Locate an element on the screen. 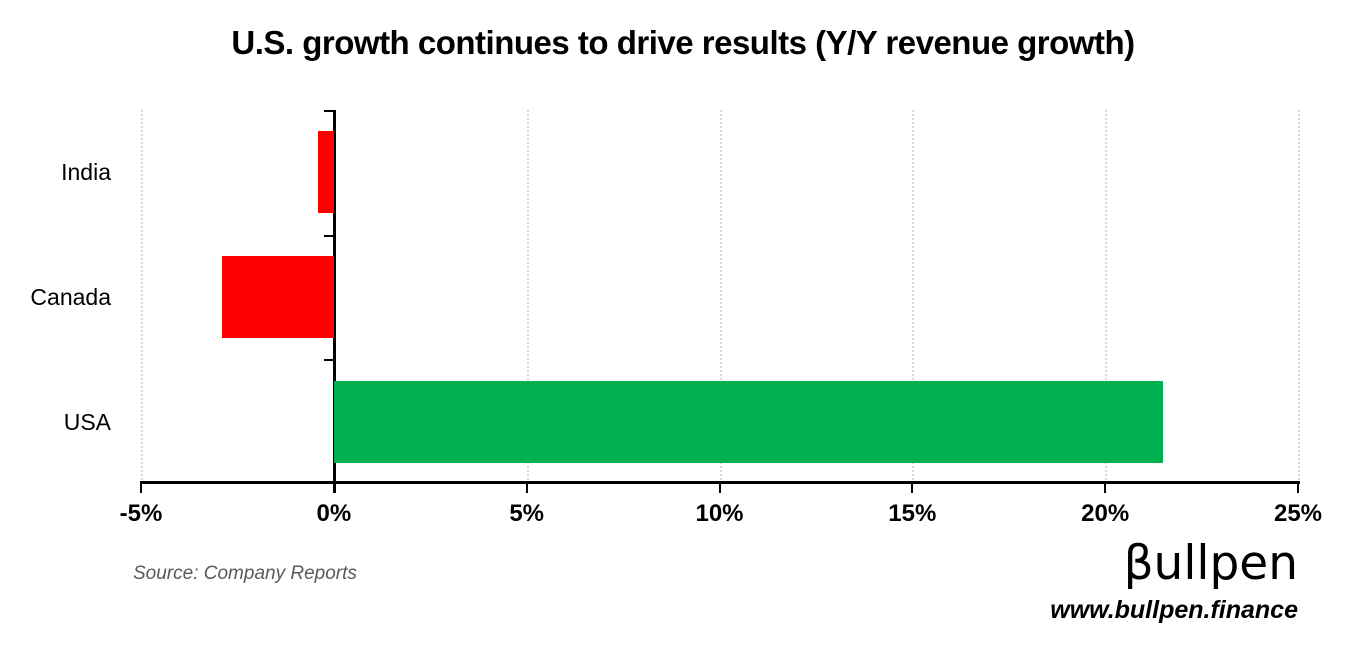 The width and height of the screenshot is (1366, 670). x-axis-tick-25% is located at coordinates (1298, 488).